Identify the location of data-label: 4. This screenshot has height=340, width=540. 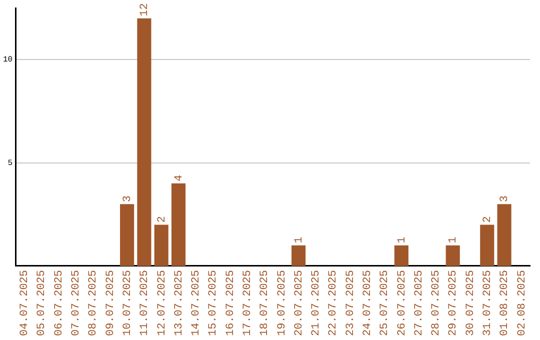
(179, 178).